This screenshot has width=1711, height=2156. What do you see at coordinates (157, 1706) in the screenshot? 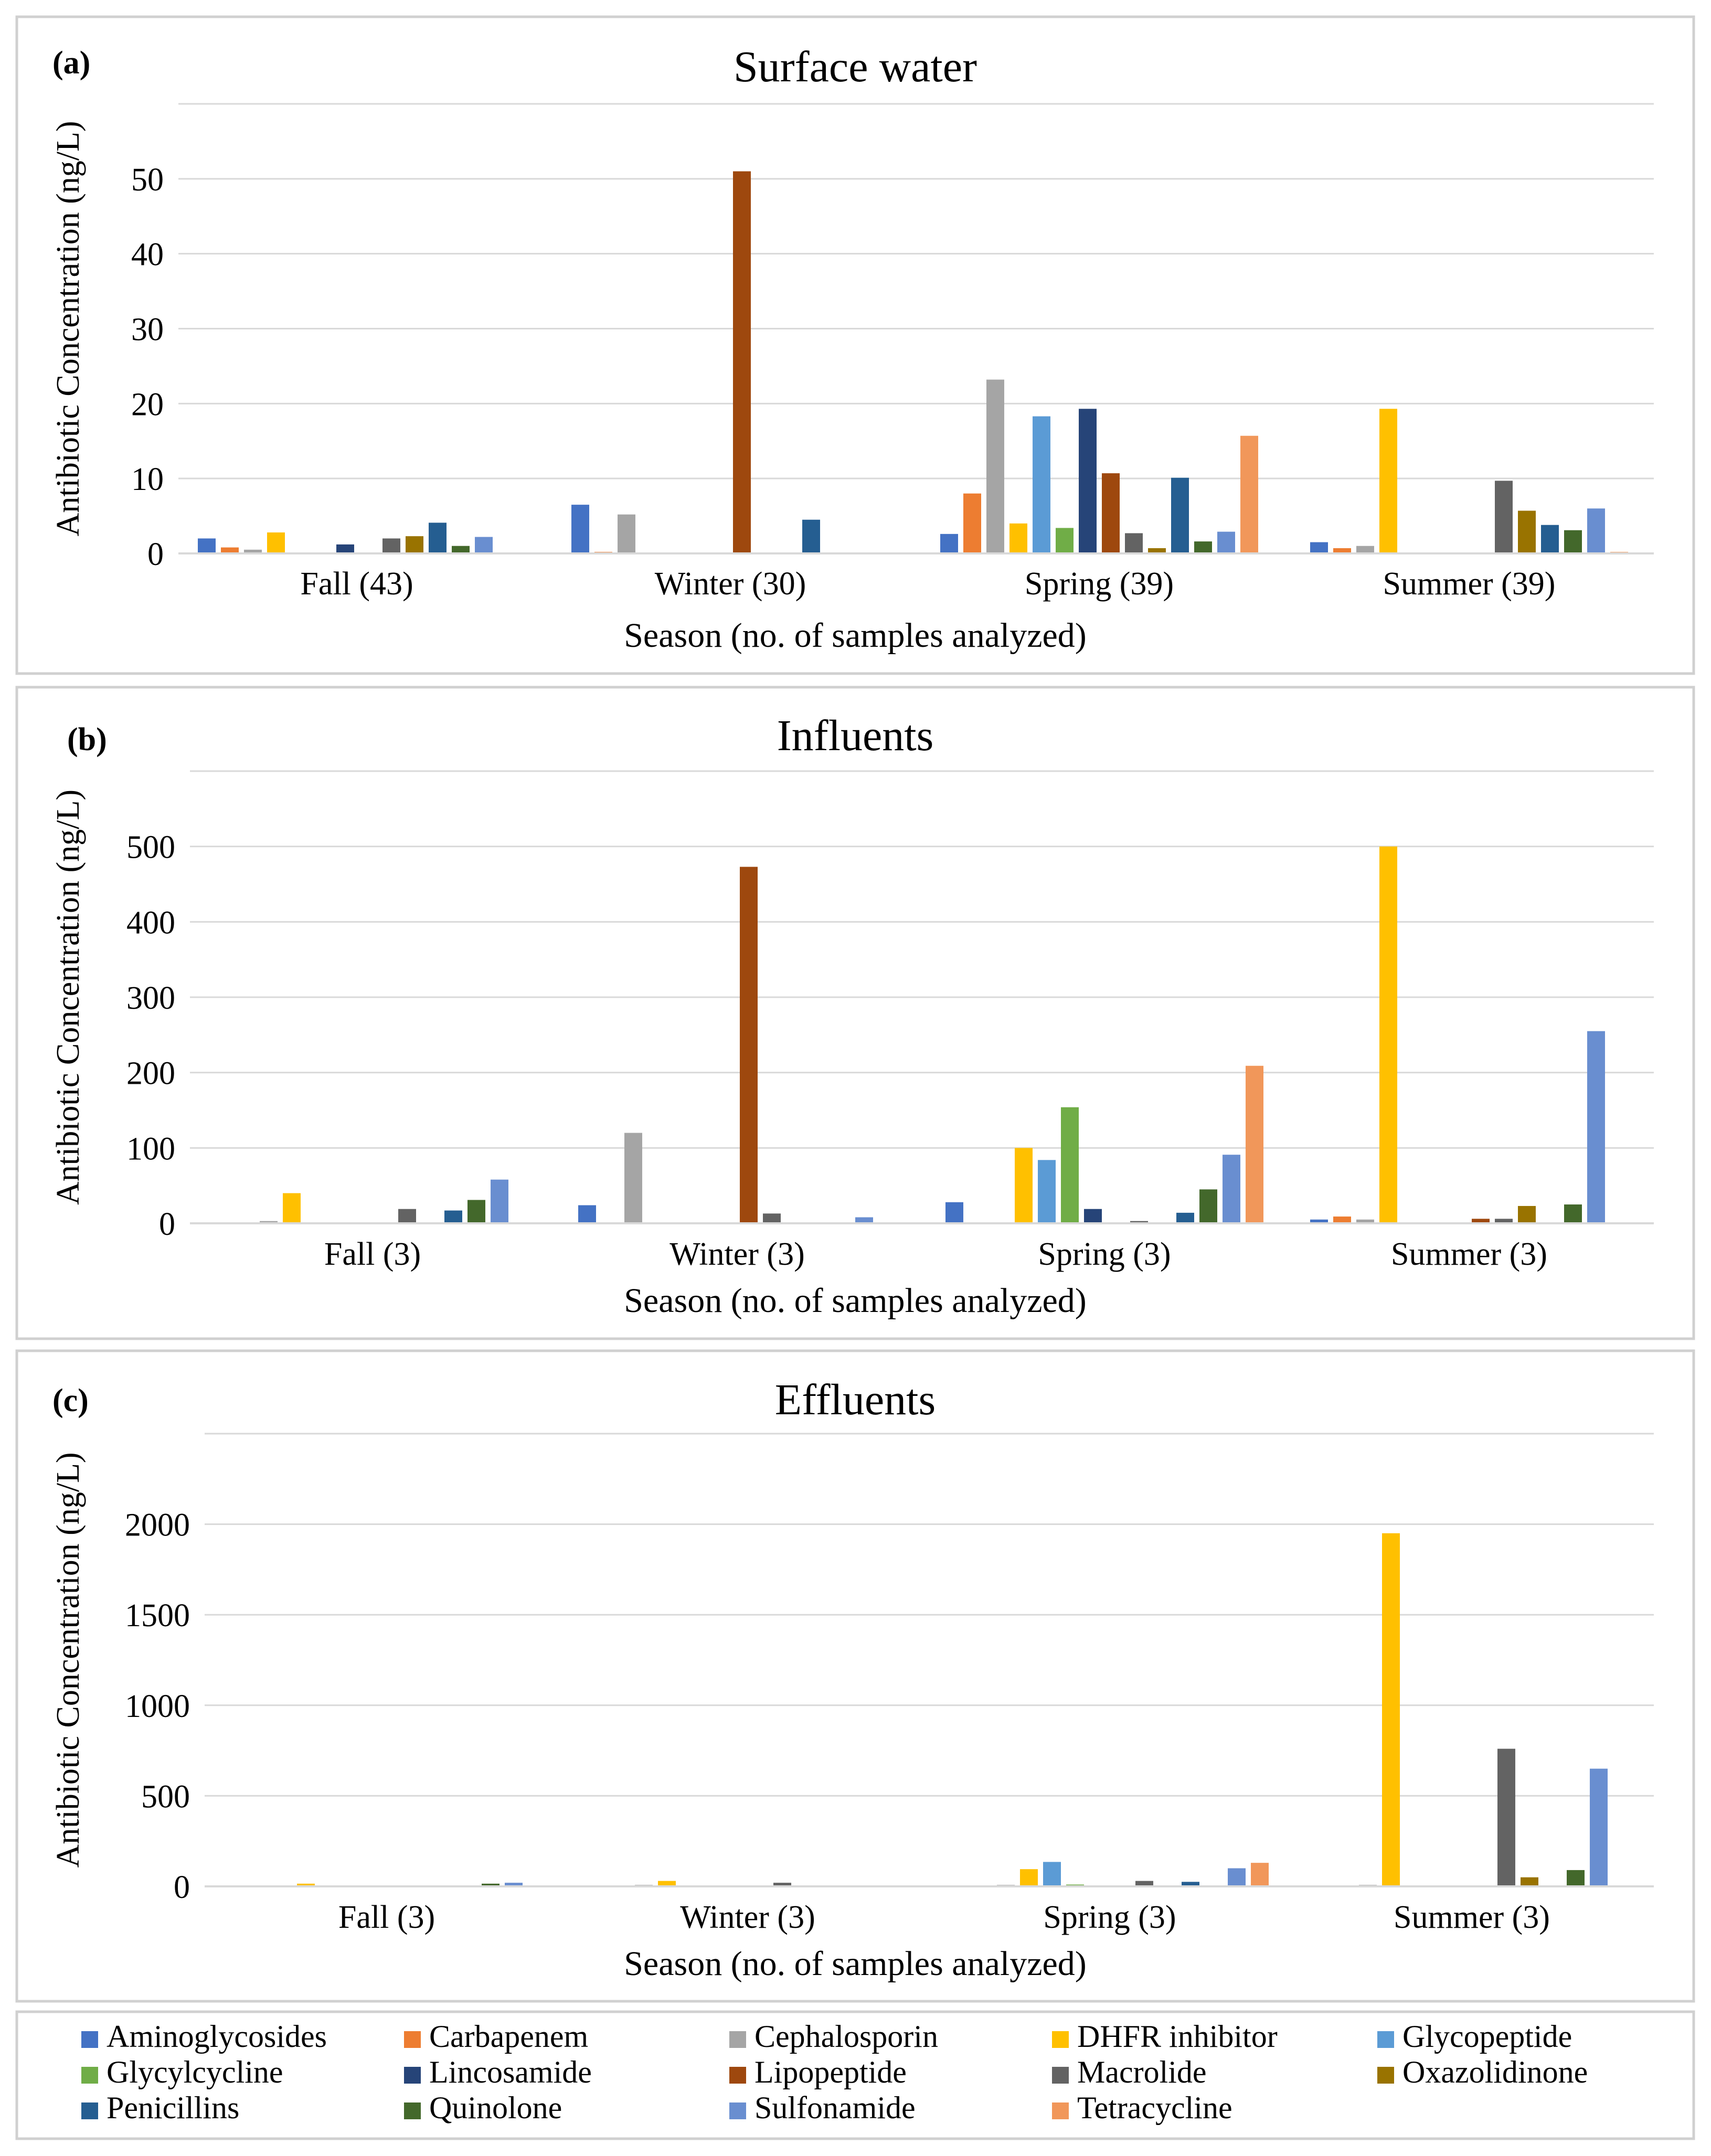
I see `y-tick-label: 1000` at bounding box center [157, 1706].